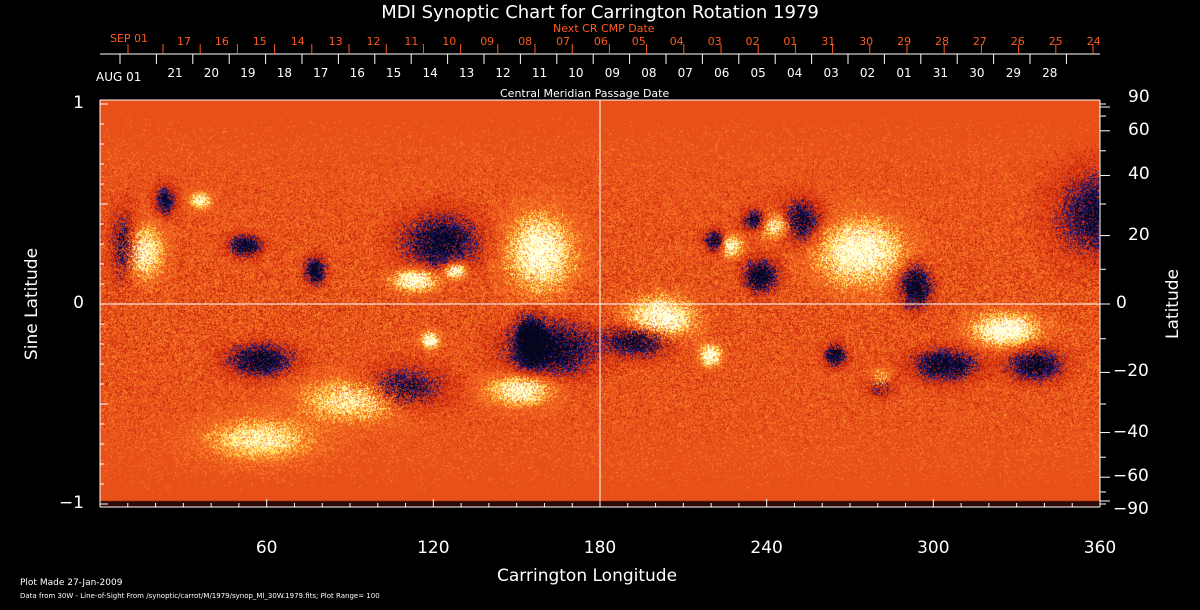 Image resolution: width=1200 pixels, height=610 pixels. I want to click on next-cmp-date-label: 26, so click(1017, 41).